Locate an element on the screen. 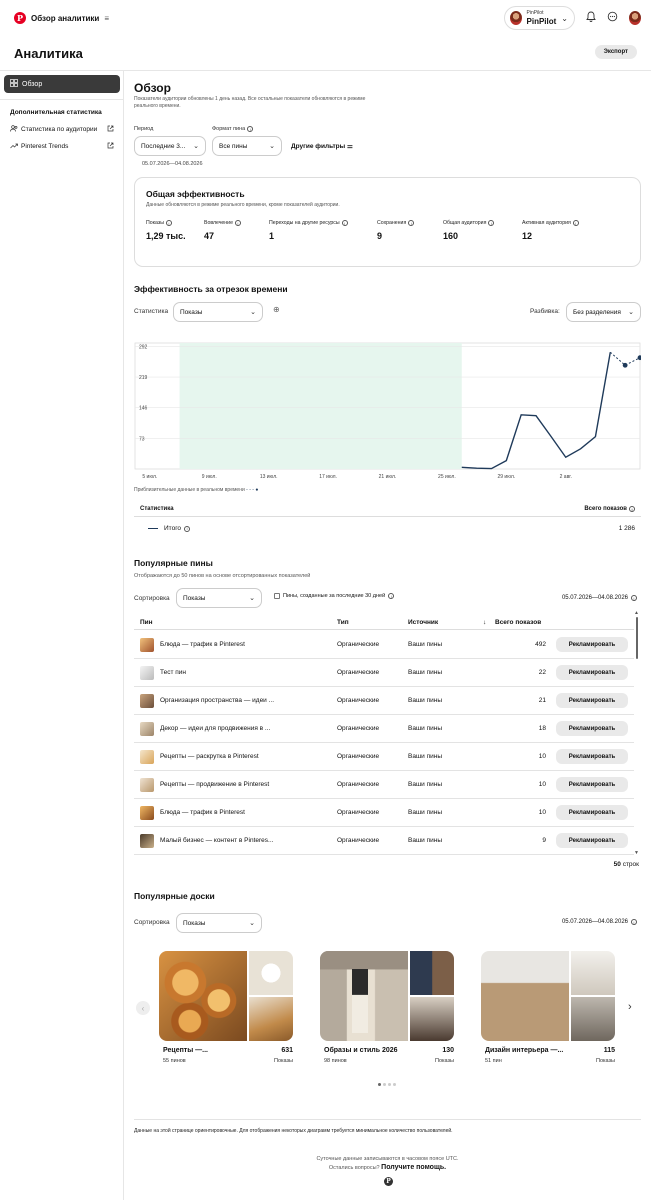 The image size is (651, 1200). sidebar-item-audience: Статистика по аудитории is located at coordinates (62, 129).